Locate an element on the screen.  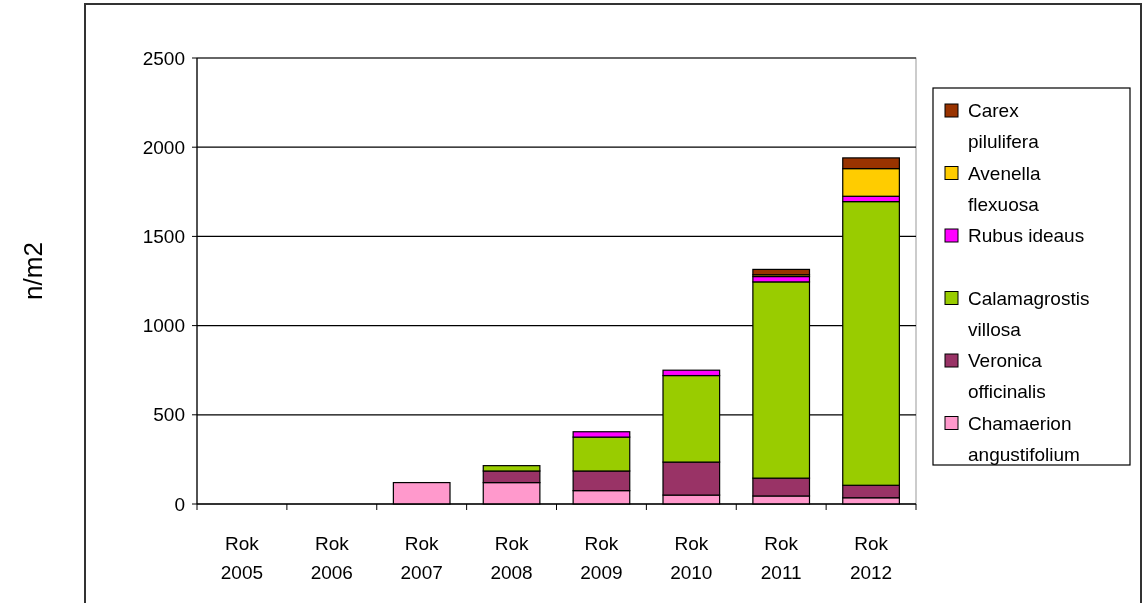
legend-label: Carex pilulifera is located at coordinates (1004, 126).